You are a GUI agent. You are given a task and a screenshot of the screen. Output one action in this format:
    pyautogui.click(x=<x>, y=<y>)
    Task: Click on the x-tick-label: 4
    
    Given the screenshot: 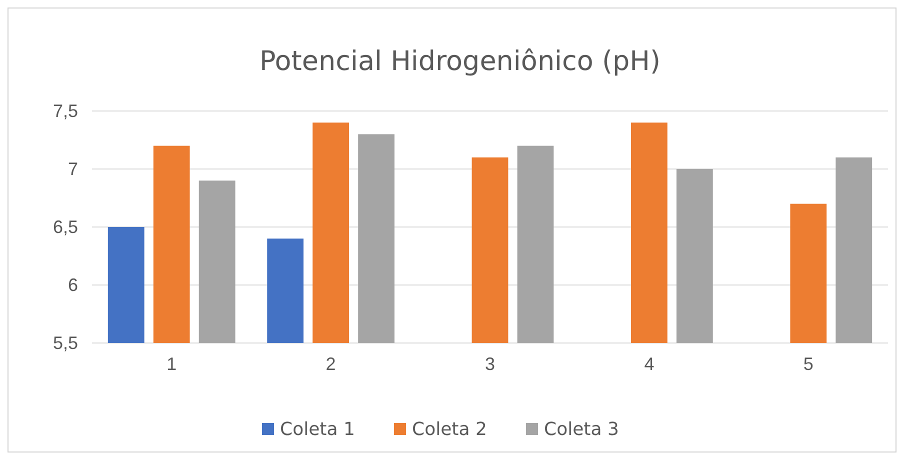 What is the action you would take?
    pyautogui.click(x=649, y=364)
    